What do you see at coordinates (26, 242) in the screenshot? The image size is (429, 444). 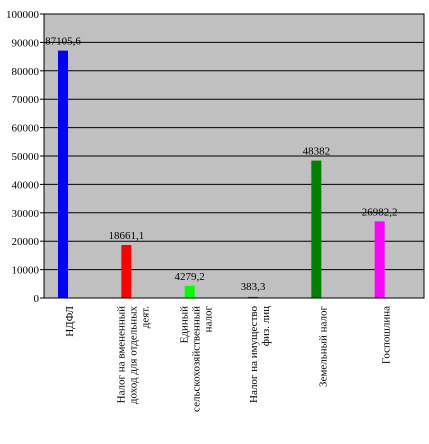 I see `y-tick-label: 20000` at bounding box center [26, 242].